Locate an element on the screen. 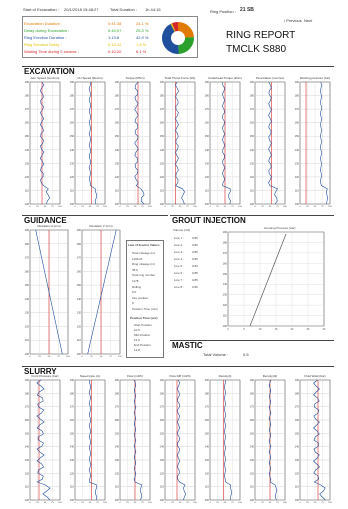 This screenshot has width=348, height=509. grout-line-label: Line 6 : is located at coordinates (179, 273).